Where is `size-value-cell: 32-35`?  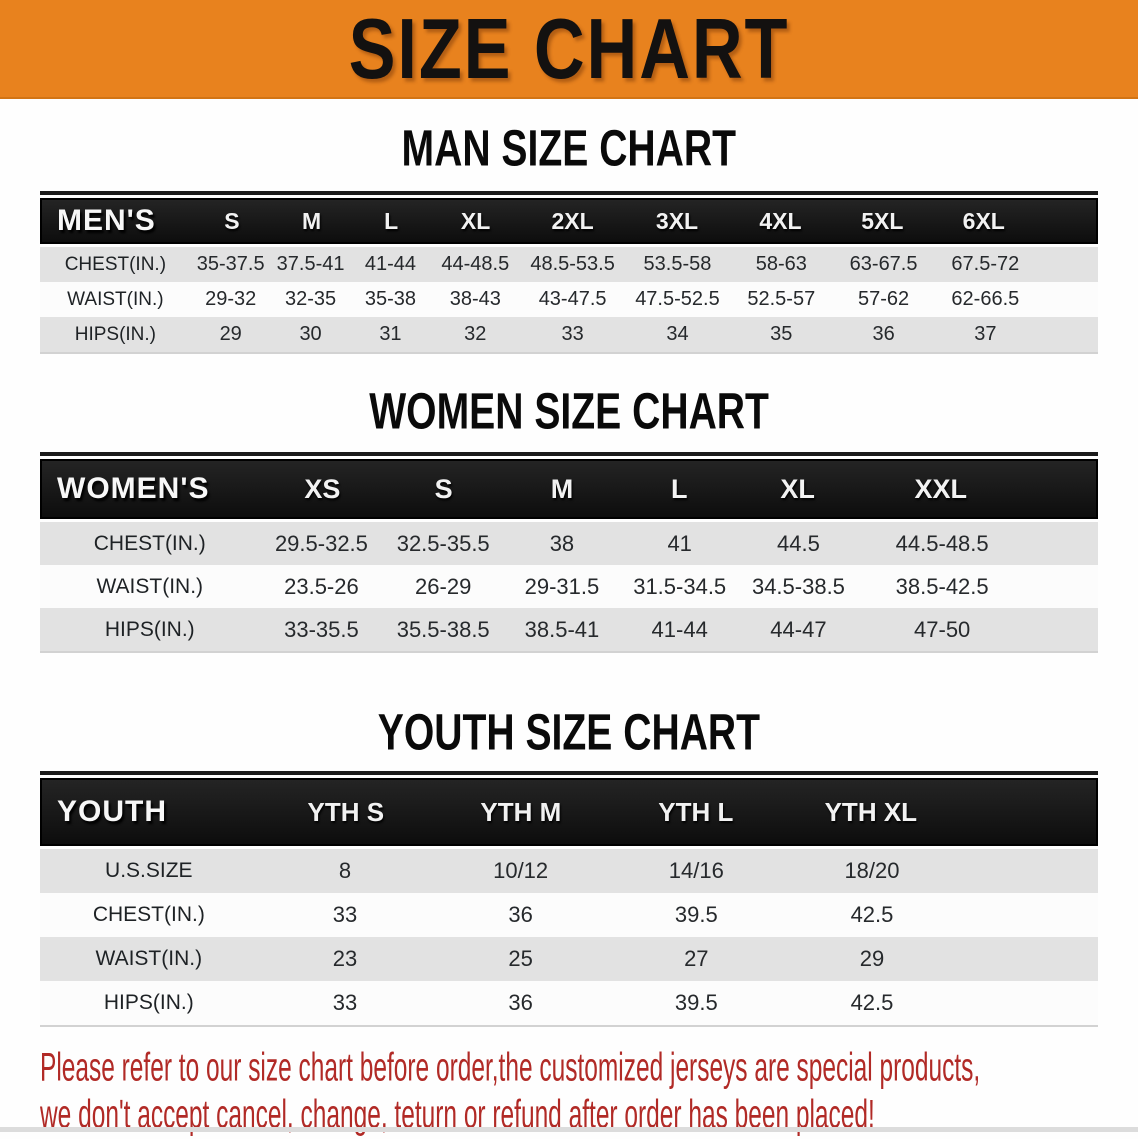
size-value-cell: 32-35 is located at coordinates (310, 299).